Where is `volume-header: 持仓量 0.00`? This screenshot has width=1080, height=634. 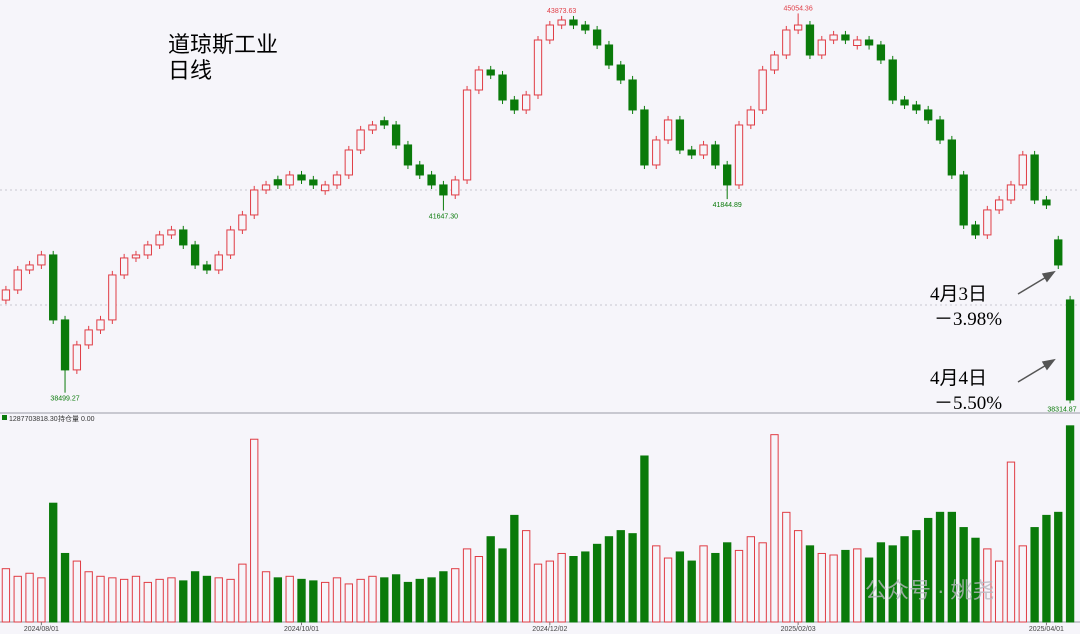 volume-header: 持仓量 0.00 is located at coordinates (76, 418).